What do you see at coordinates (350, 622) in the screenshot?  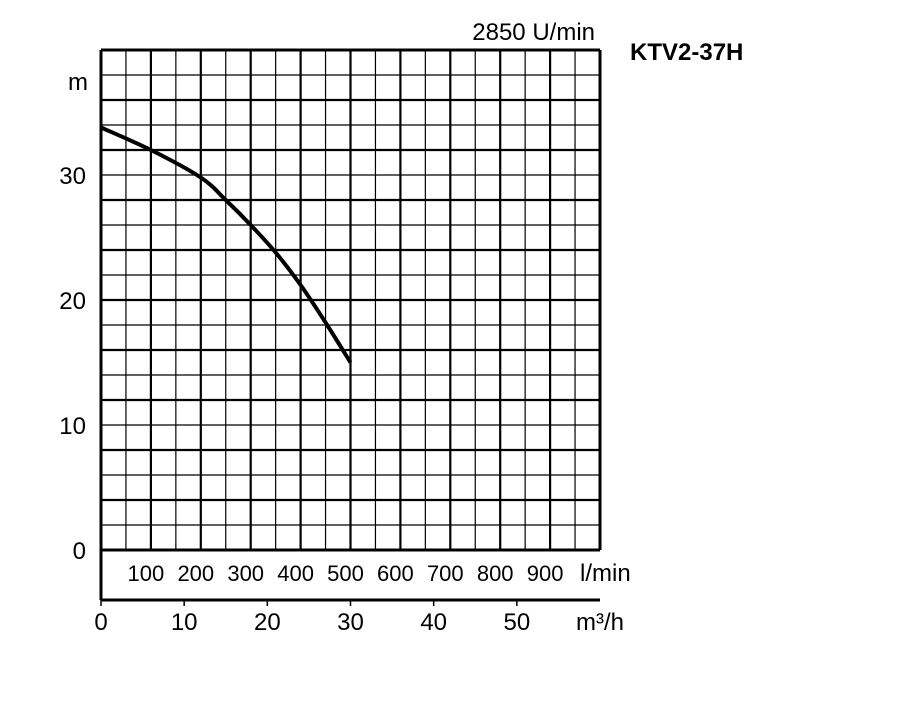 I see `x2-tick-label: 30` at bounding box center [350, 622].